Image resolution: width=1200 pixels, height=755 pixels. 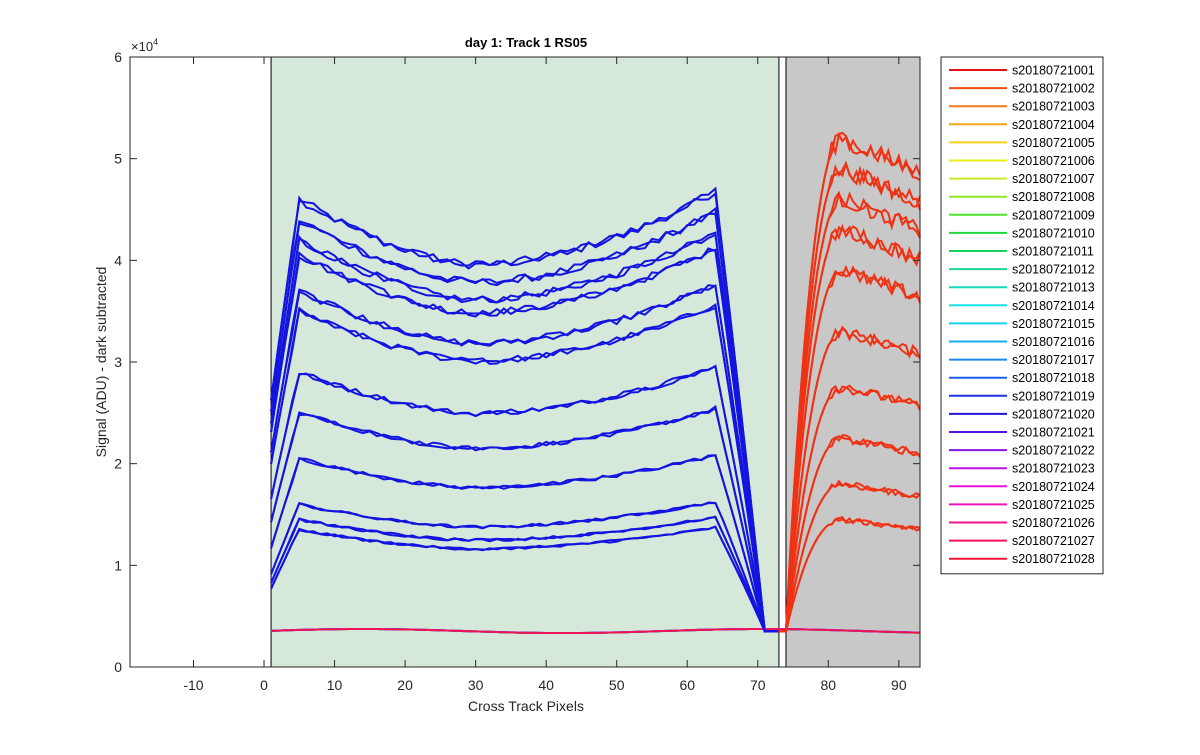 I want to click on legend-label-s20180721004: s20180721004, so click(x=1053, y=125).